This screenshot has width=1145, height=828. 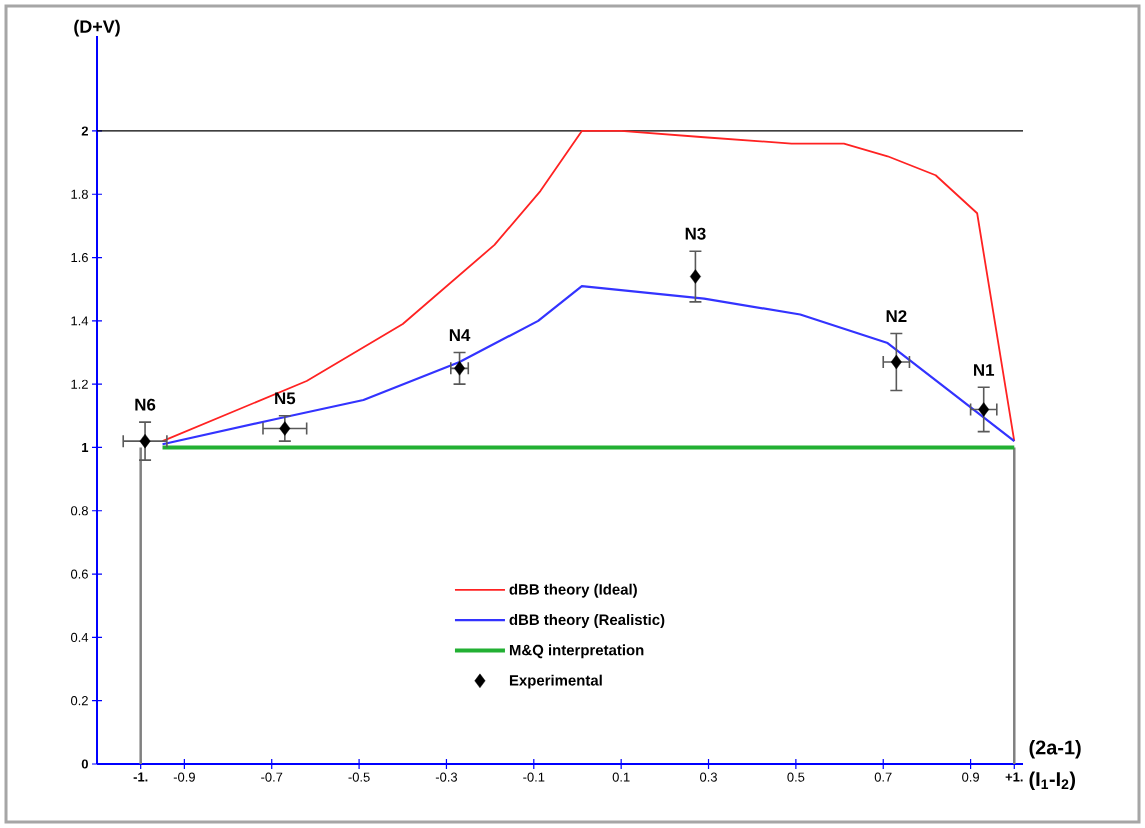 What do you see at coordinates (1052, 781) in the screenshot?
I see `x-axis-title: (I$_{1}$-I$_{2}$)` at bounding box center [1052, 781].